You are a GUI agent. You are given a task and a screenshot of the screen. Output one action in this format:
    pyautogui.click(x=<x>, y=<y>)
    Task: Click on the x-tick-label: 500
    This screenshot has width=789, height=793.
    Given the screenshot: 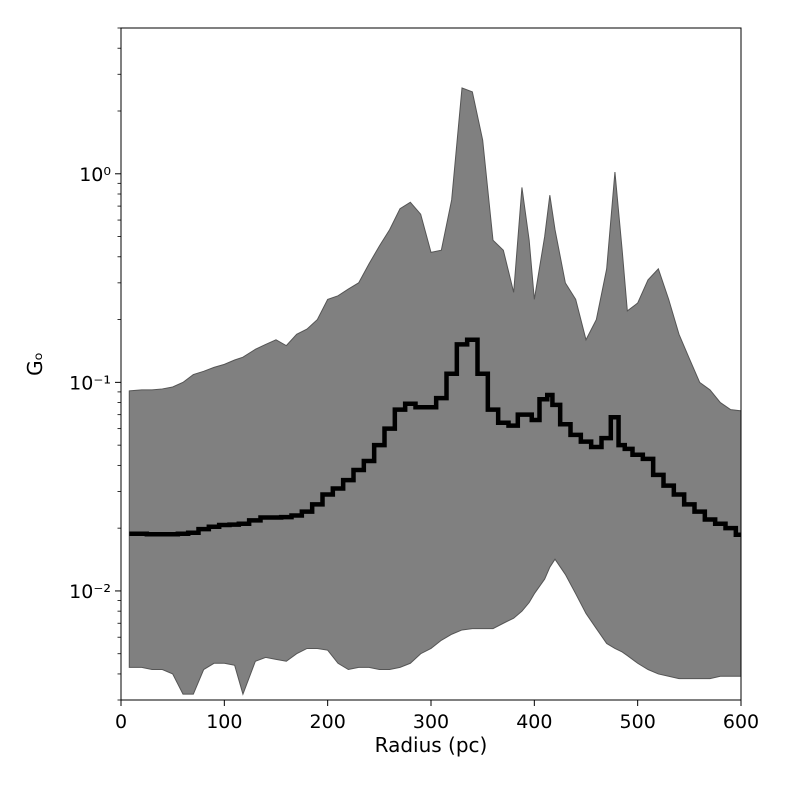 What is the action you would take?
    pyautogui.click(x=638, y=722)
    